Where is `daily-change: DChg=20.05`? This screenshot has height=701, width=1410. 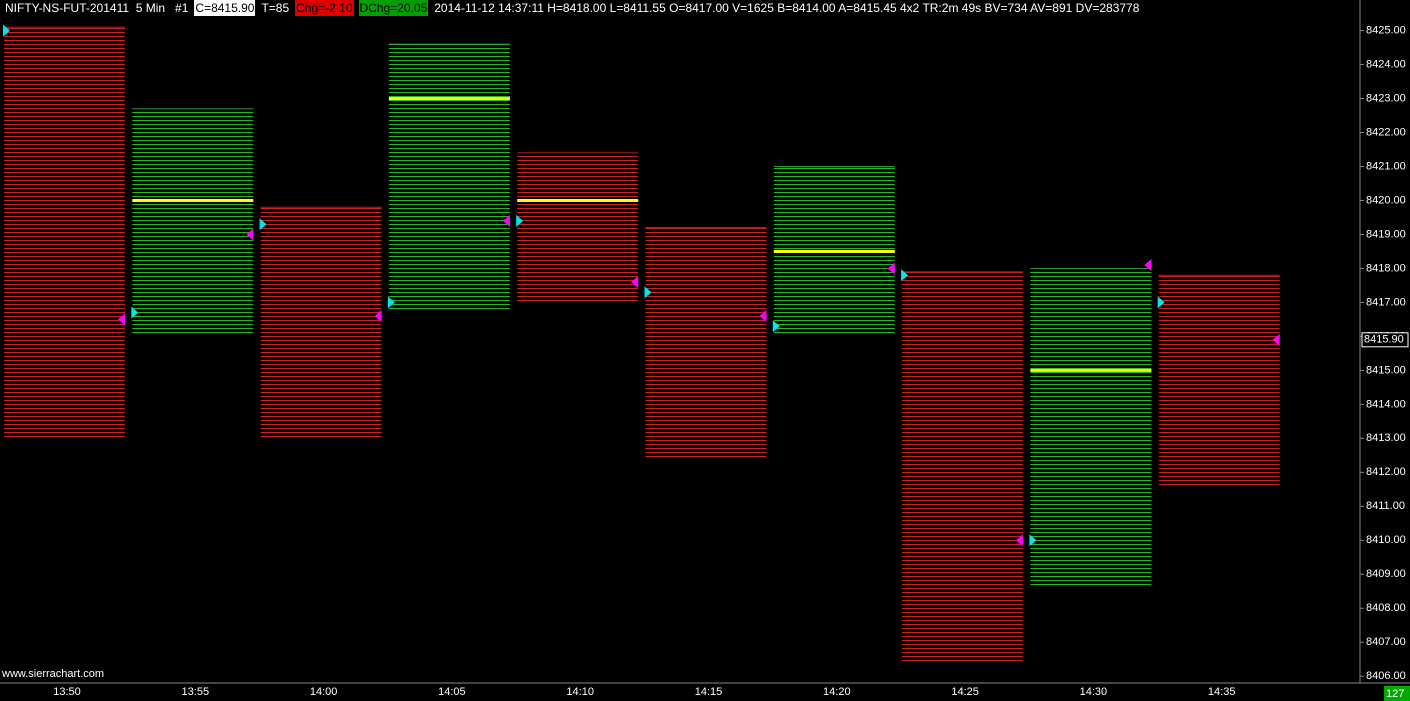 daily-change: DChg=20.05 is located at coordinates (393, 8).